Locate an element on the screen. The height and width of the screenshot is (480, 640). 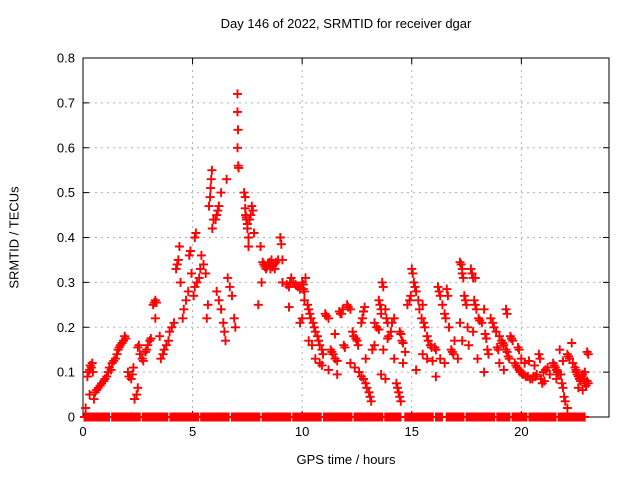
y-tick-label: 0.3 is located at coordinates (66, 282).